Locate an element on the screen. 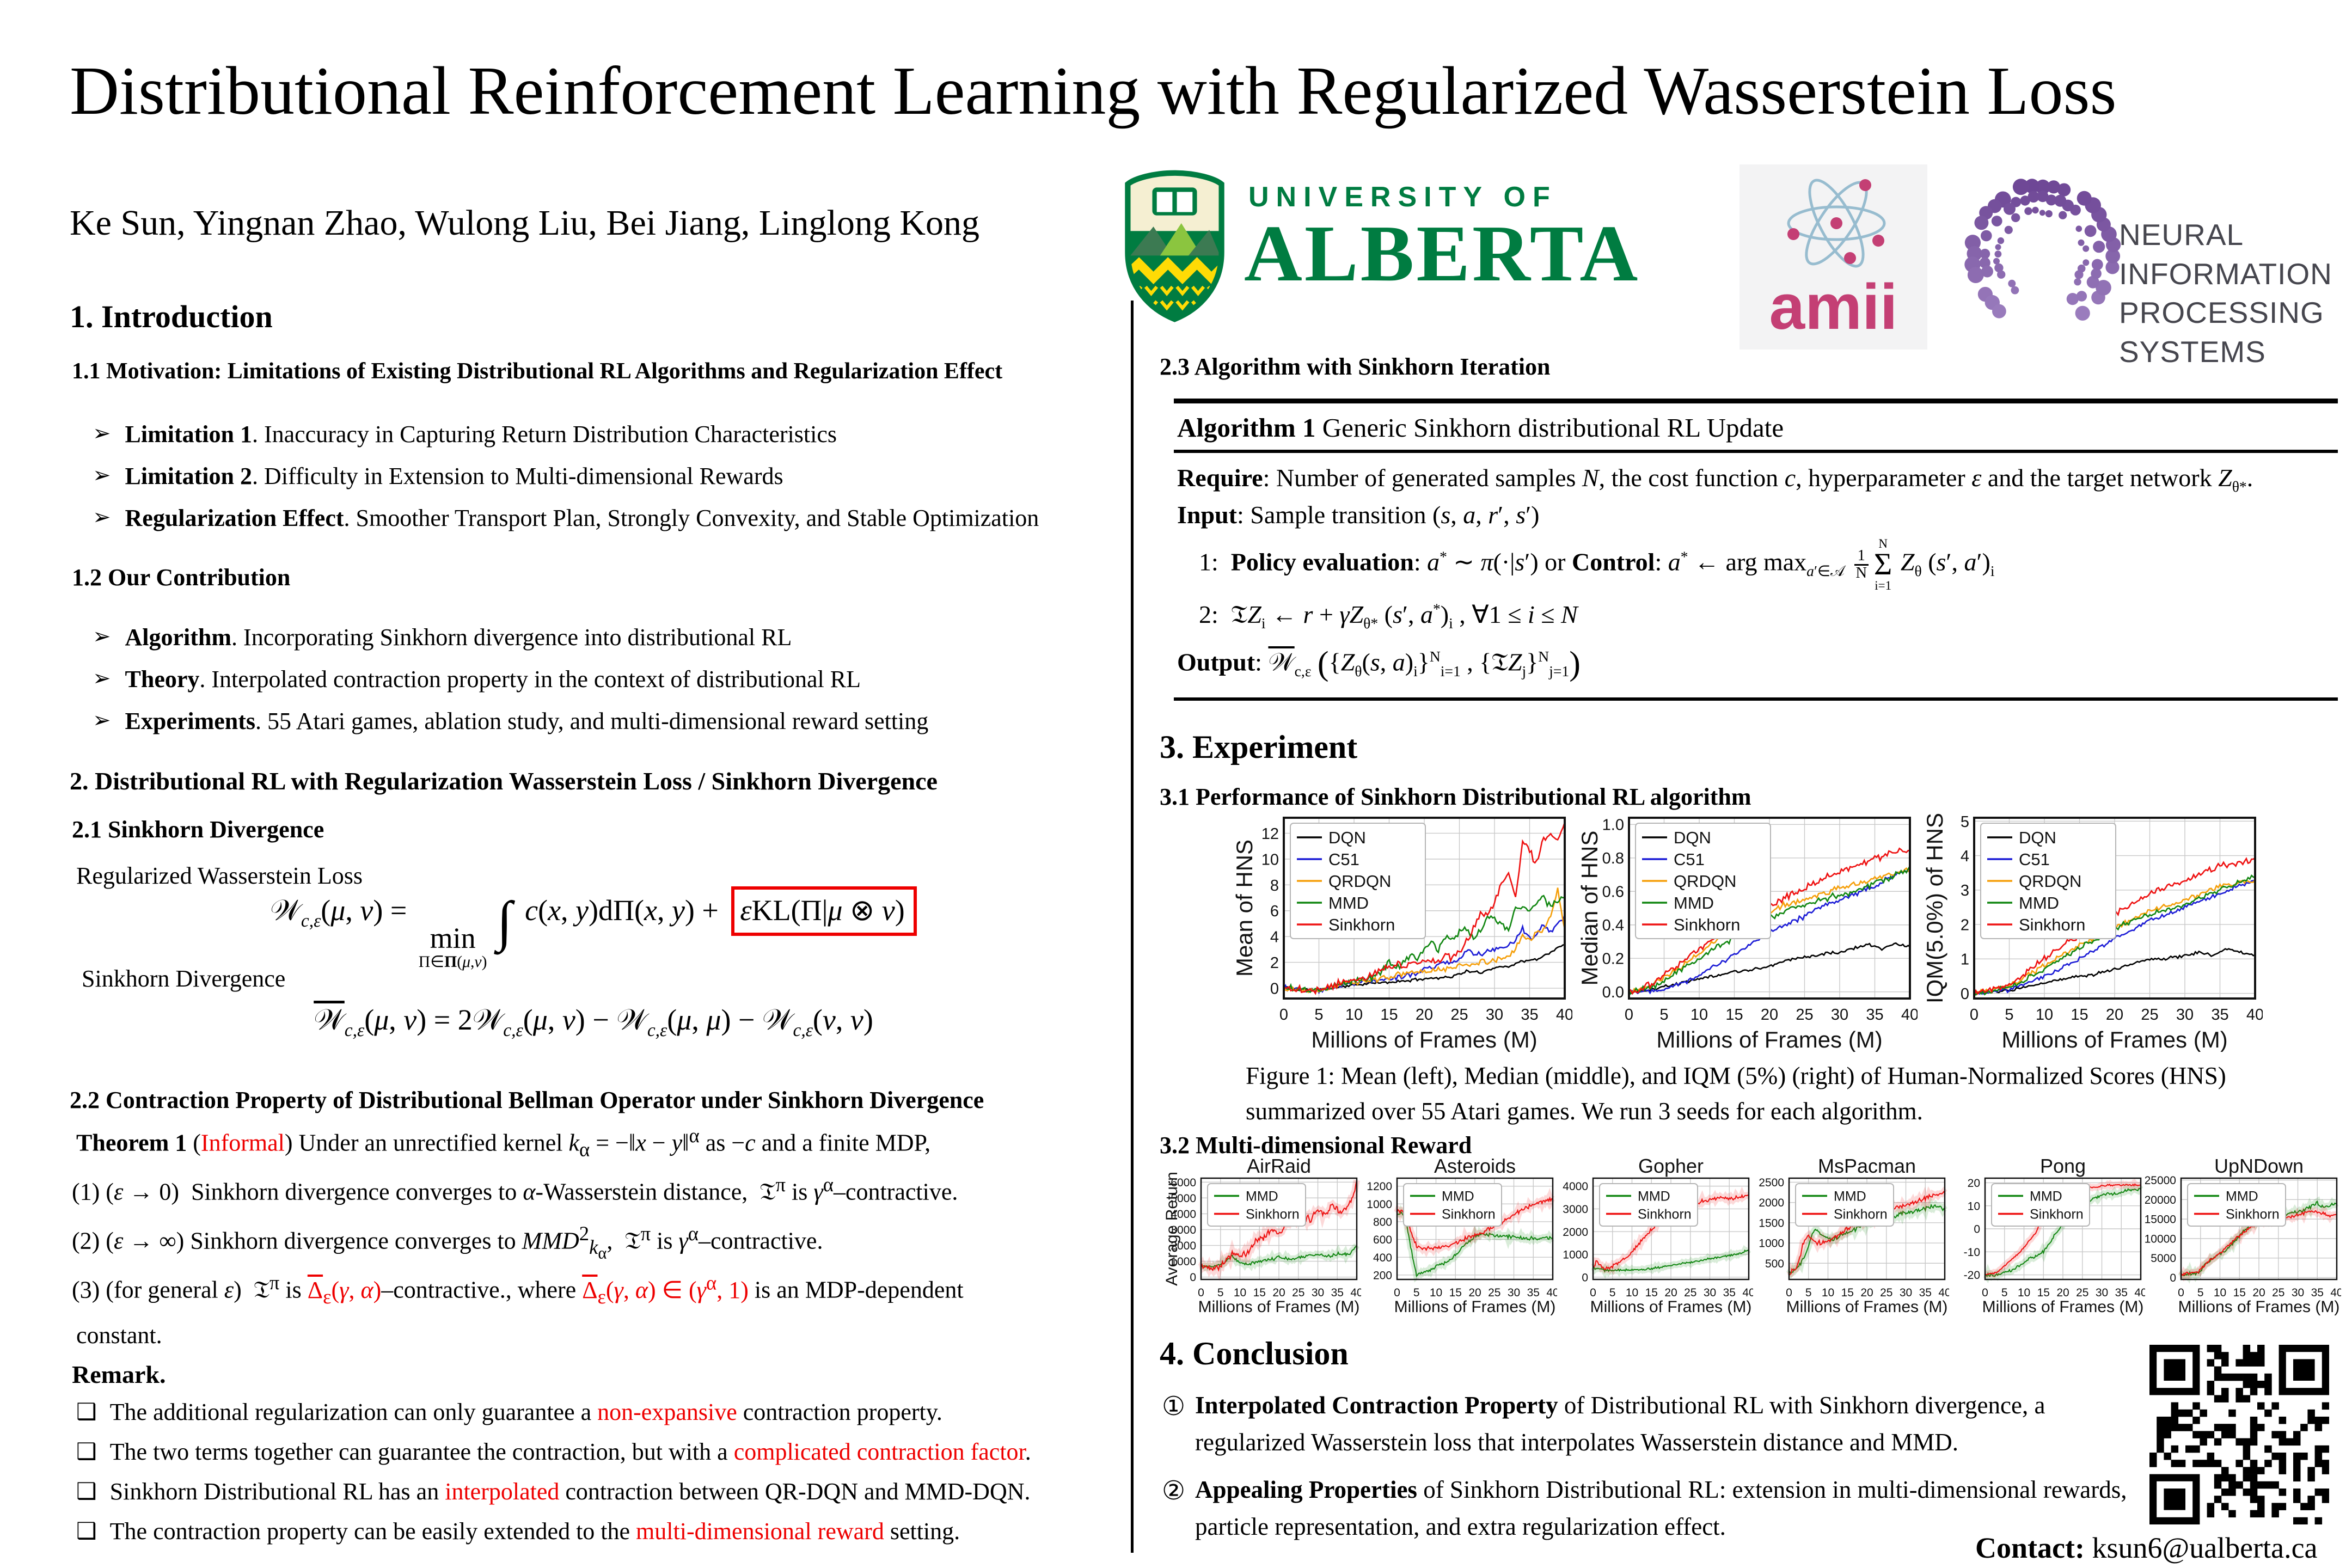 Image resolution: width=2352 pixels, height=1568 pixels. svg-text: 0.2 is located at coordinates (1613, 959).